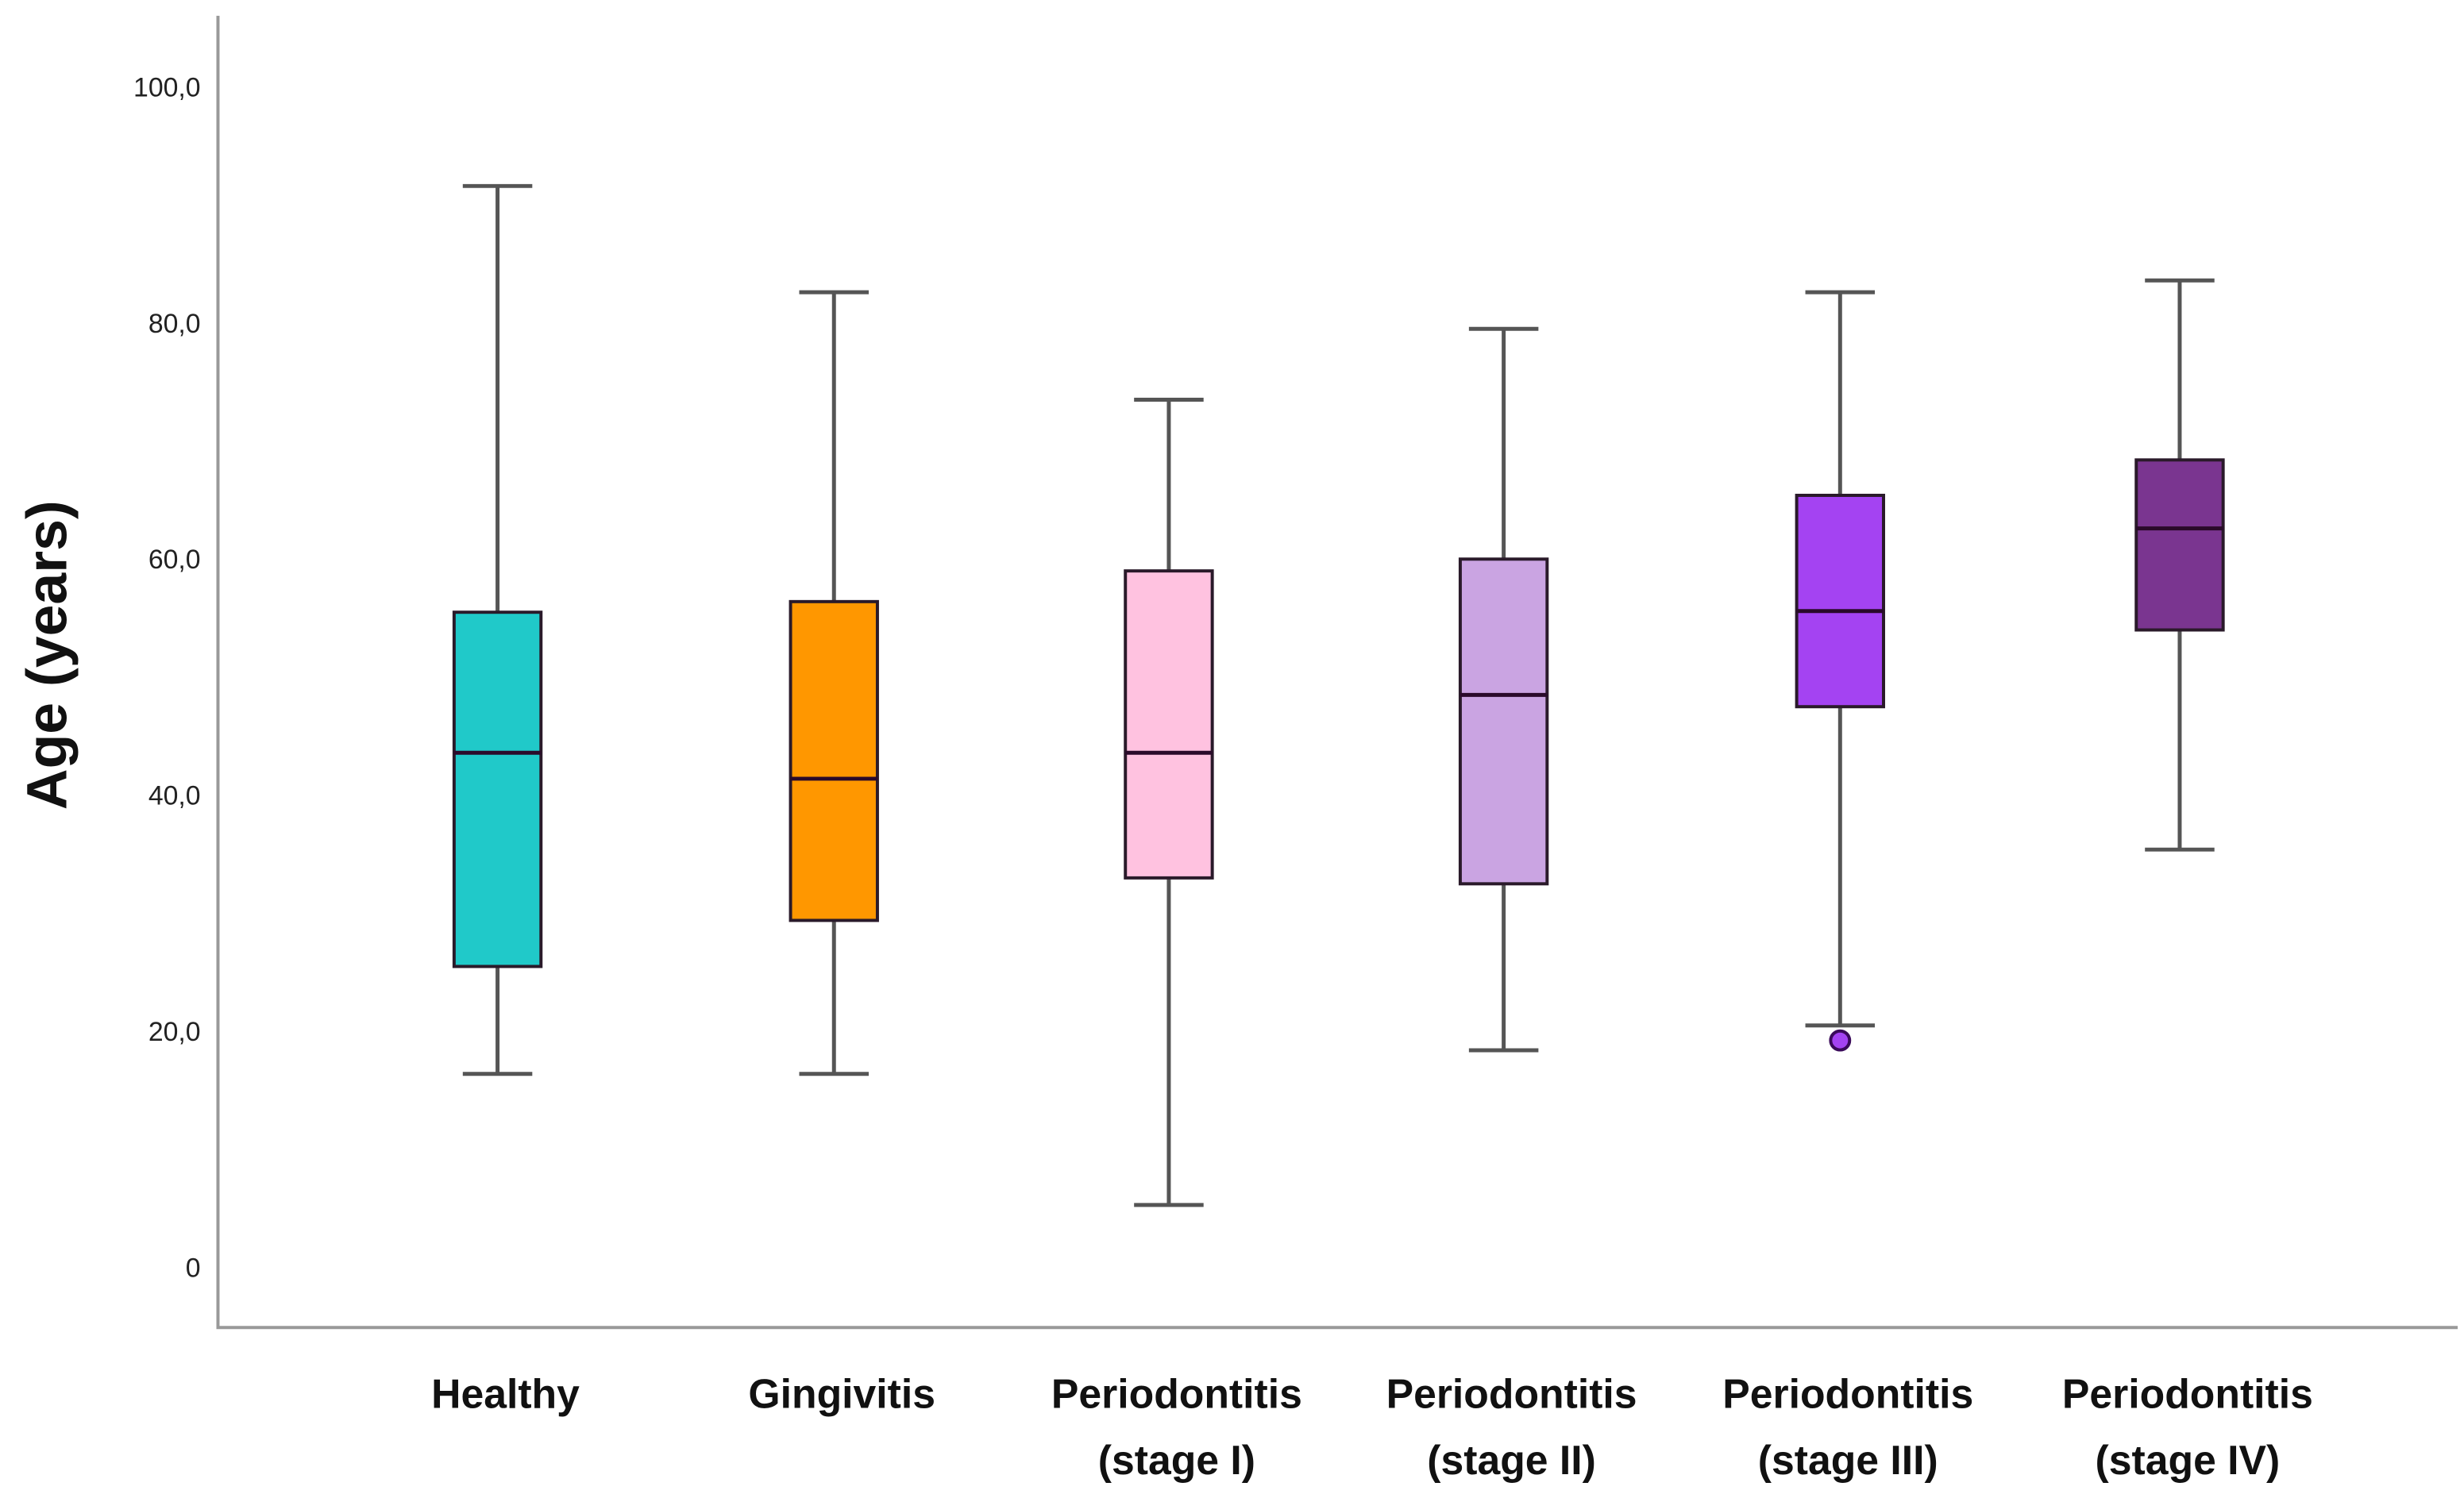 The height and width of the screenshot is (1498, 2464). I want to click on category-label-line2: (stage I), so click(1176, 1460).